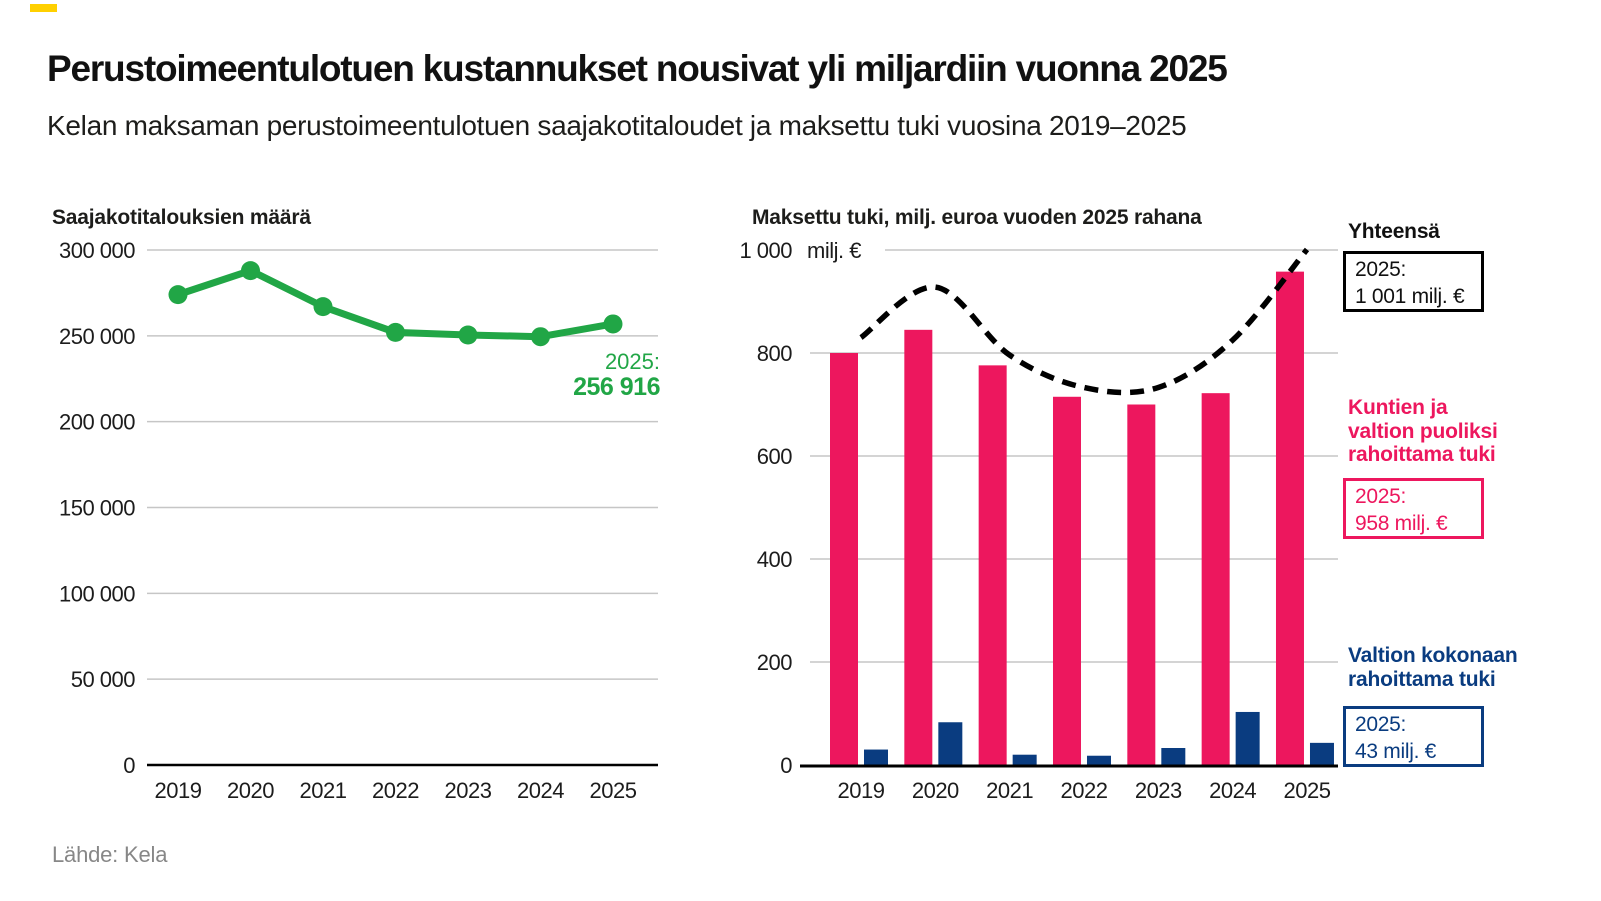 Image resolution: width=1601 pixels, height=901 pixels. I want to click on y-tick-label: 150 000, so click(97, 508).